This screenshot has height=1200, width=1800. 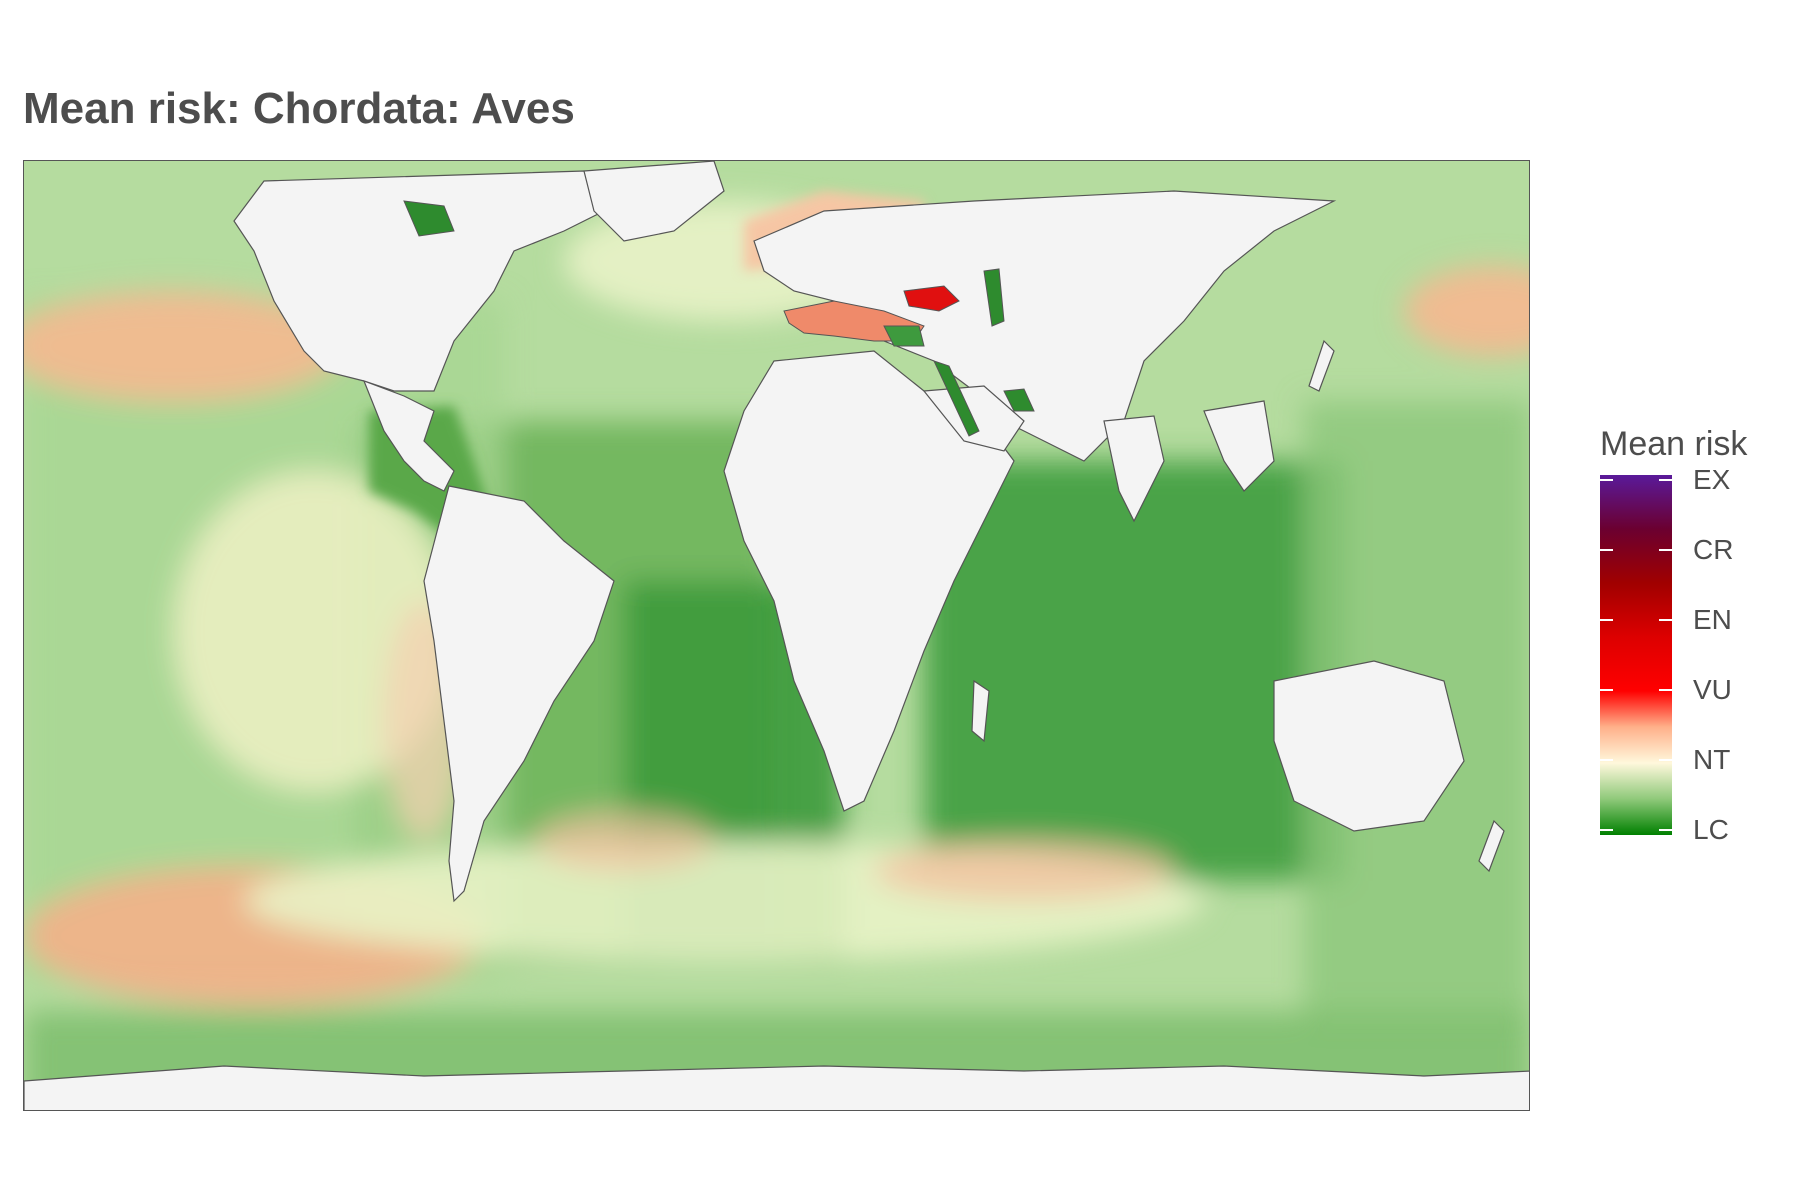 What do you see at coordinates (1466, 311) in the screenshot?
I see `patch-northwest-pacific-nt` at bounding box center [1466, 311].